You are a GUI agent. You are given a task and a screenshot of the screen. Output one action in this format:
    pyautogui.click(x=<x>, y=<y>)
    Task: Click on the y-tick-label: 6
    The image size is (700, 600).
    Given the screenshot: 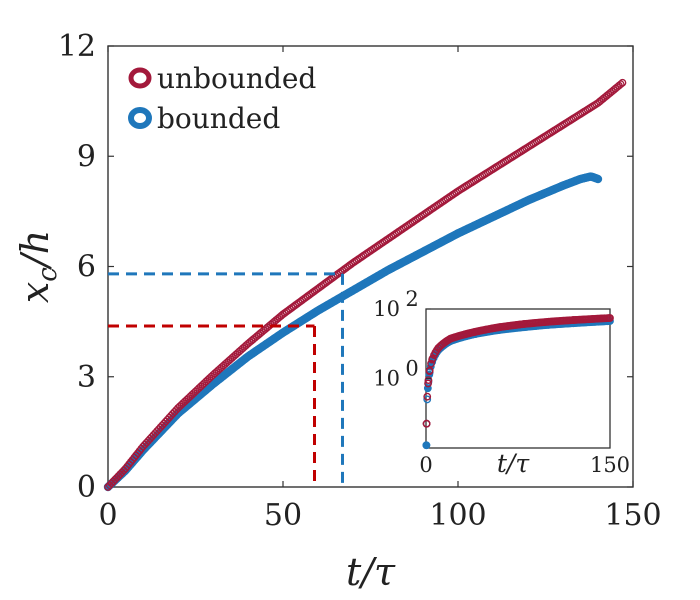 What is the action you would take?
    pyautogui.click(x=86, y=267)
    